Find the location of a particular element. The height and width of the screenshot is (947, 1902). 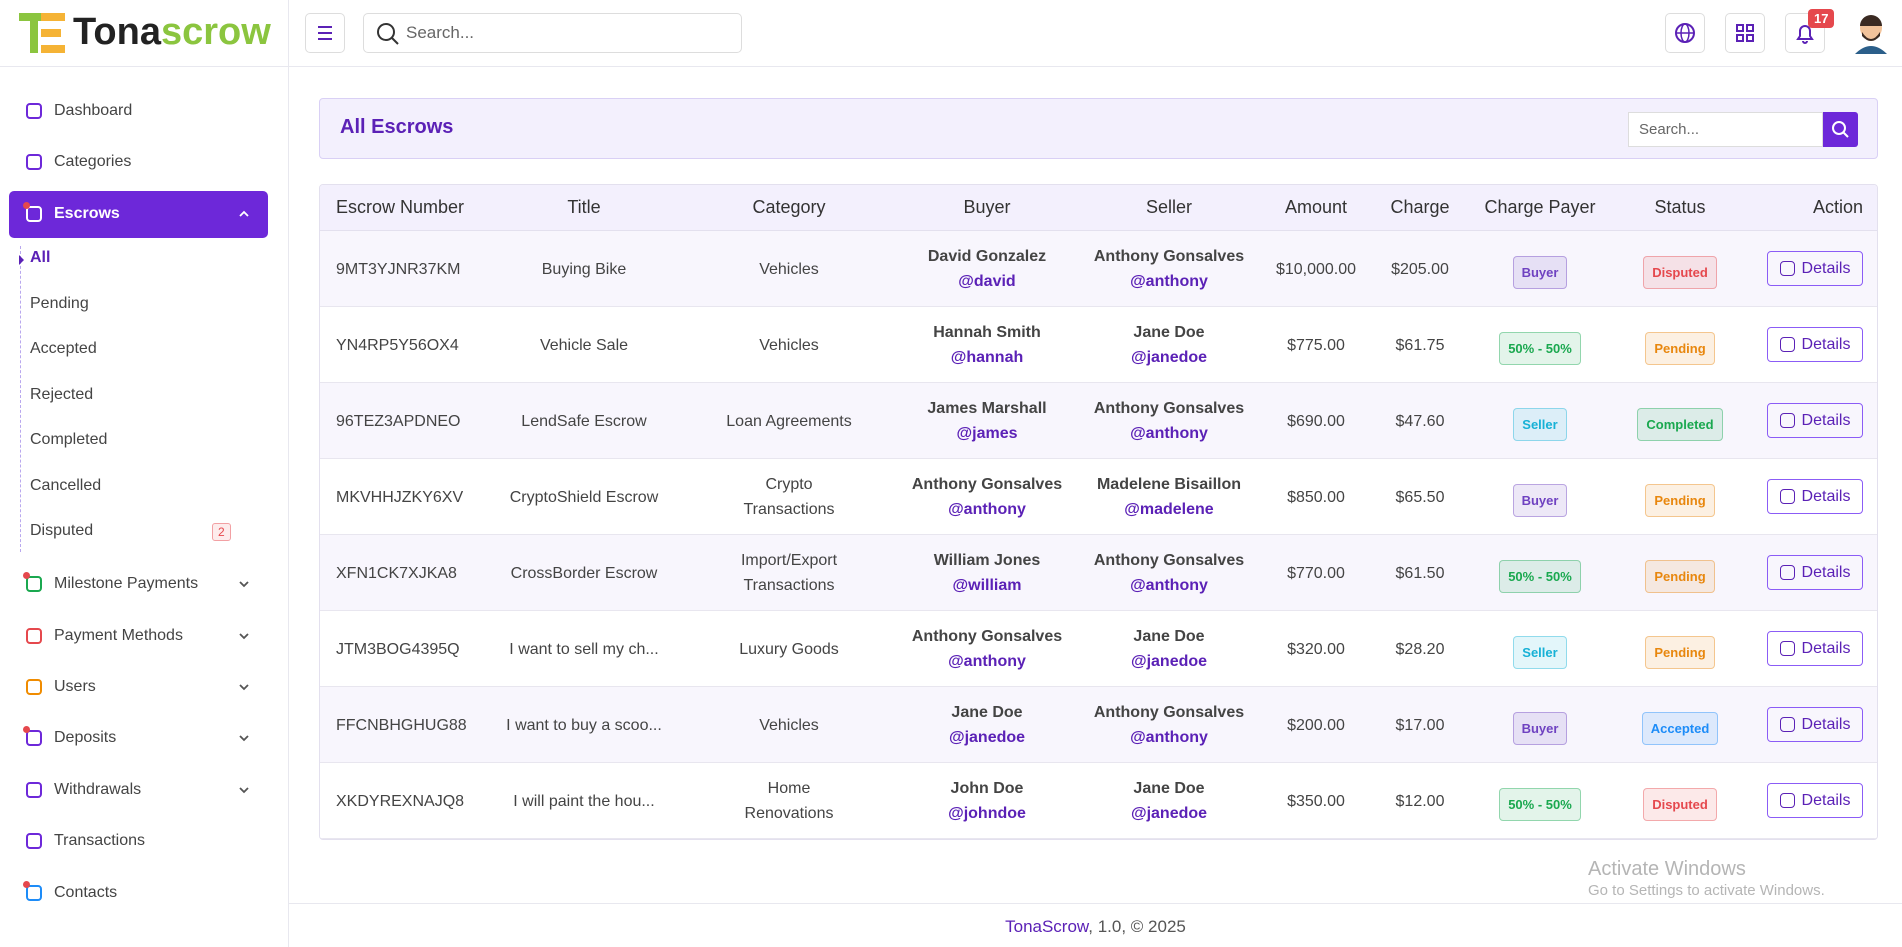

count-badge: 2 is located at coordinates (221, 532).